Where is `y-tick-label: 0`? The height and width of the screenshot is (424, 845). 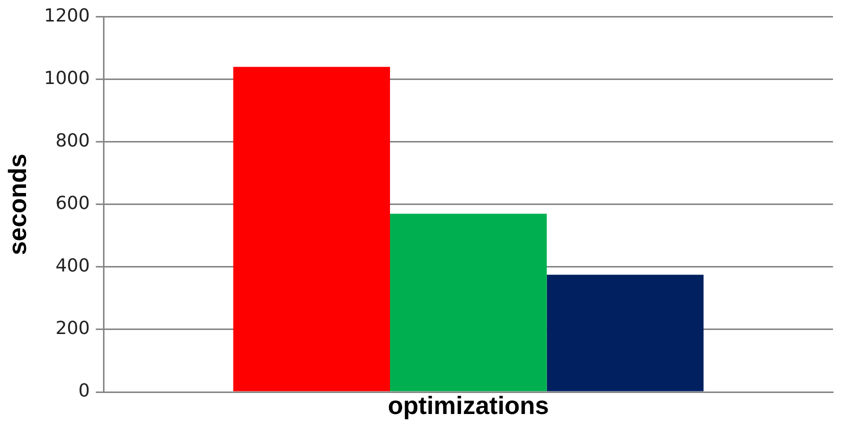 y-tick-label: 0 is located at coordinates (84, 391).